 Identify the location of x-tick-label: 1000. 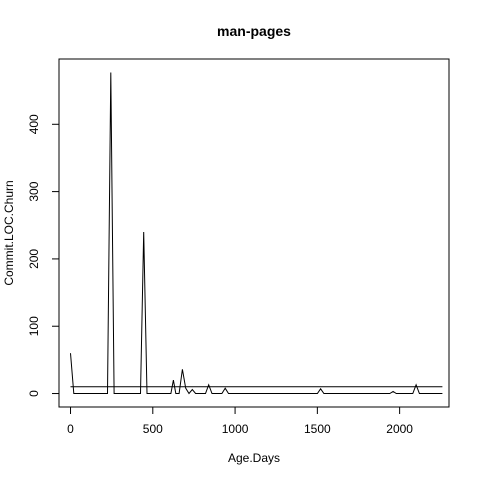
(235, 429).